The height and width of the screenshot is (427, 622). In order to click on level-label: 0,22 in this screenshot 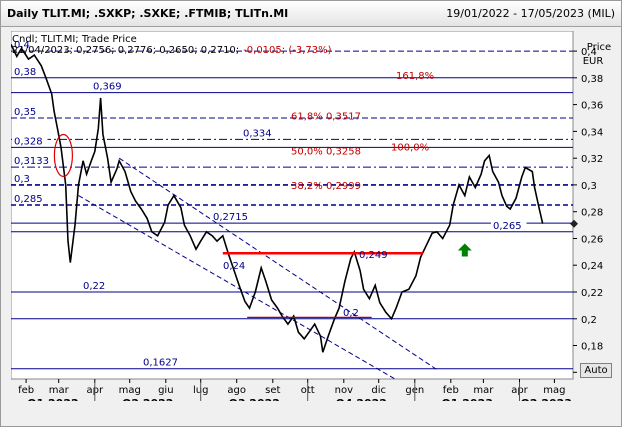, I will do `click(94, 286)`.